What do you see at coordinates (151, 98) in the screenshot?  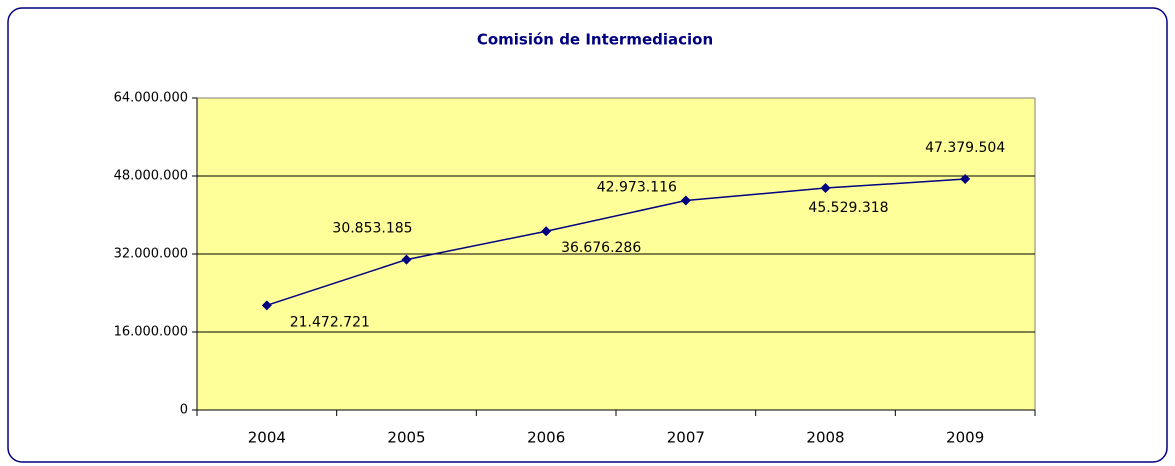 I see `y-tick-label: 64.000.000` at bounding box center [151, 98].